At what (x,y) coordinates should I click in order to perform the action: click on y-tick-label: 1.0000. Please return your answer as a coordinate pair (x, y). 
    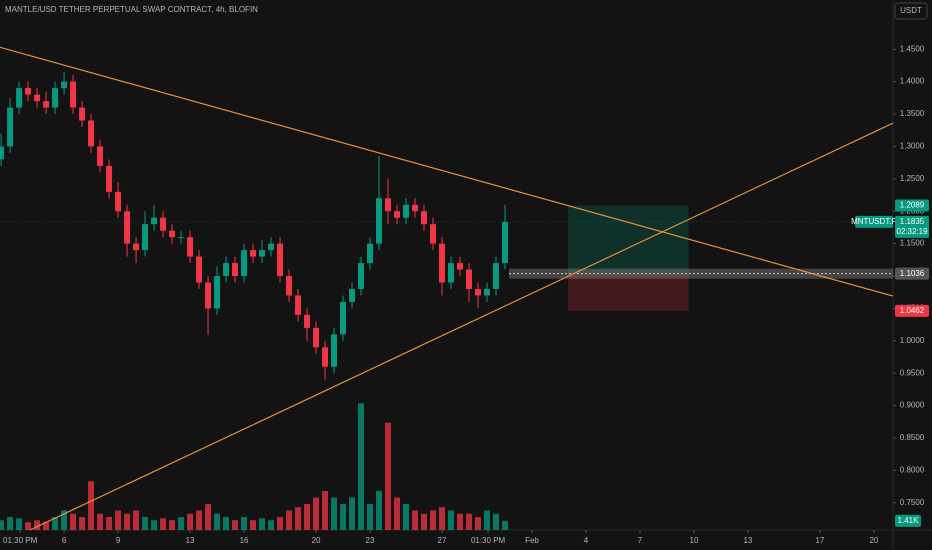
    Looking at the image, I should click on (912, 340).